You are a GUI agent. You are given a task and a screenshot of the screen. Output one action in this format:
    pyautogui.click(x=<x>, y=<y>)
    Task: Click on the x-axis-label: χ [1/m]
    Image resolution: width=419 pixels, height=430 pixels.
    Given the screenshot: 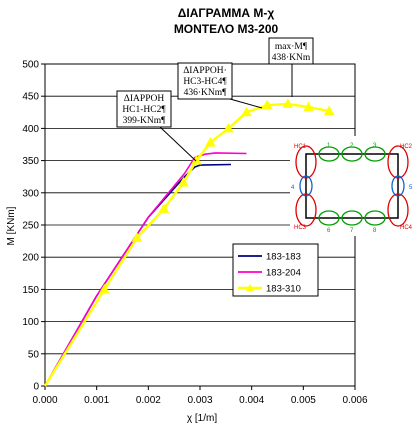 What is the action you would take?
    pyautogui.click(x=202, y=418)
    